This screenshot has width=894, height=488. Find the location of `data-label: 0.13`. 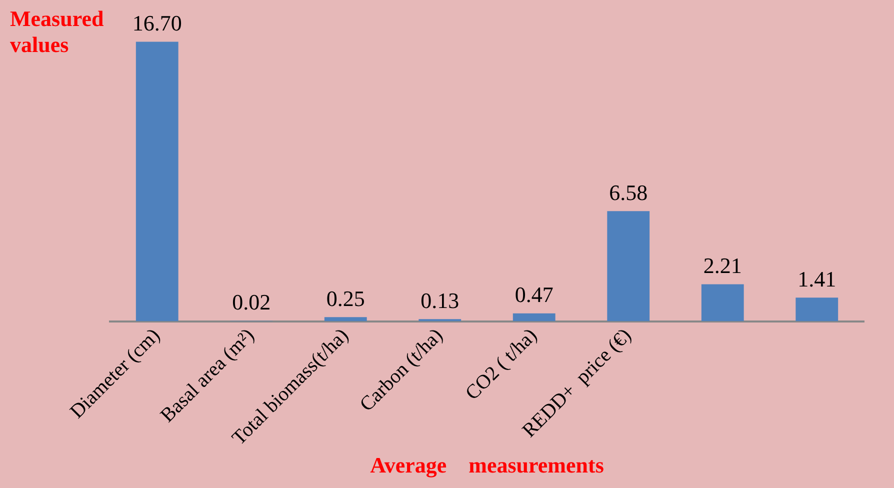

data-label: 0.13 is located at coordinates (440, 300).